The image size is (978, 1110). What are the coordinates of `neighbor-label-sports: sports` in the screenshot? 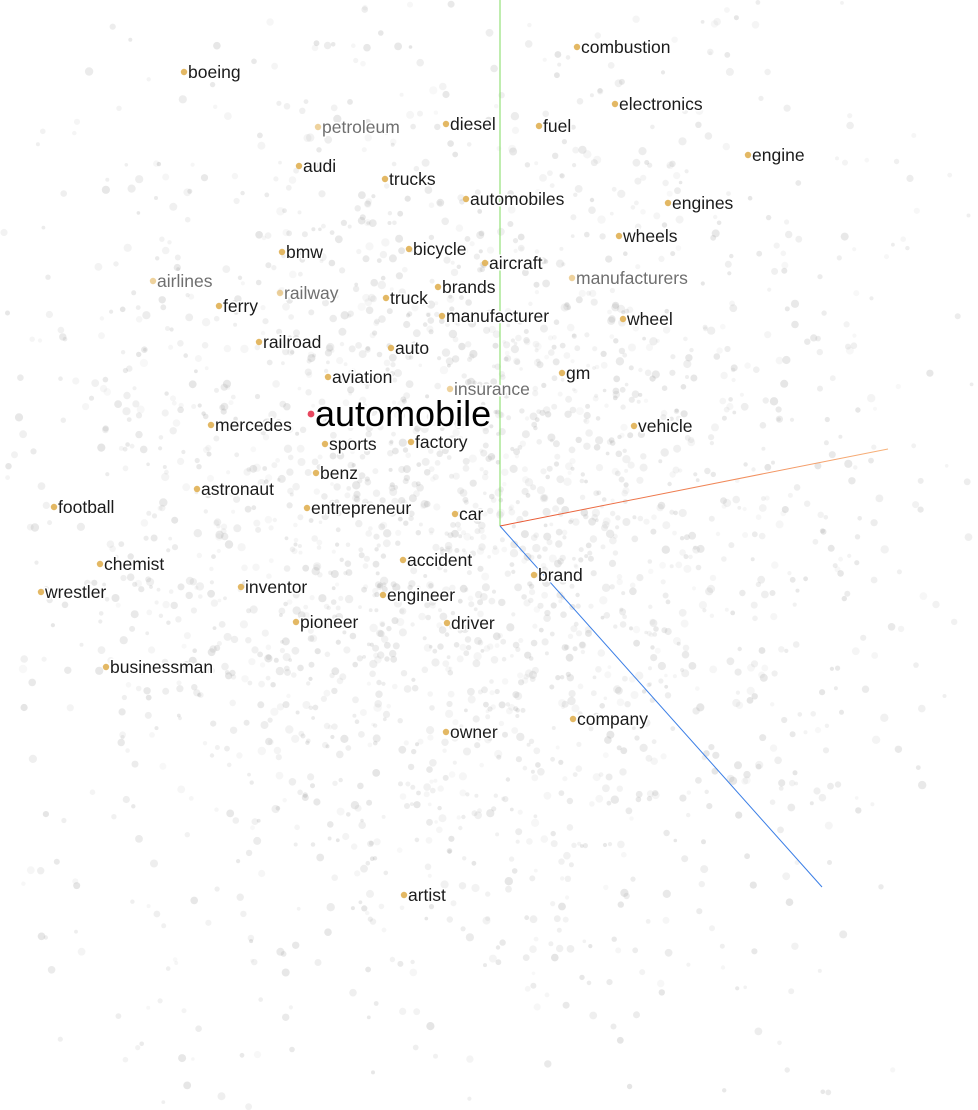 It's located at (353, 444).